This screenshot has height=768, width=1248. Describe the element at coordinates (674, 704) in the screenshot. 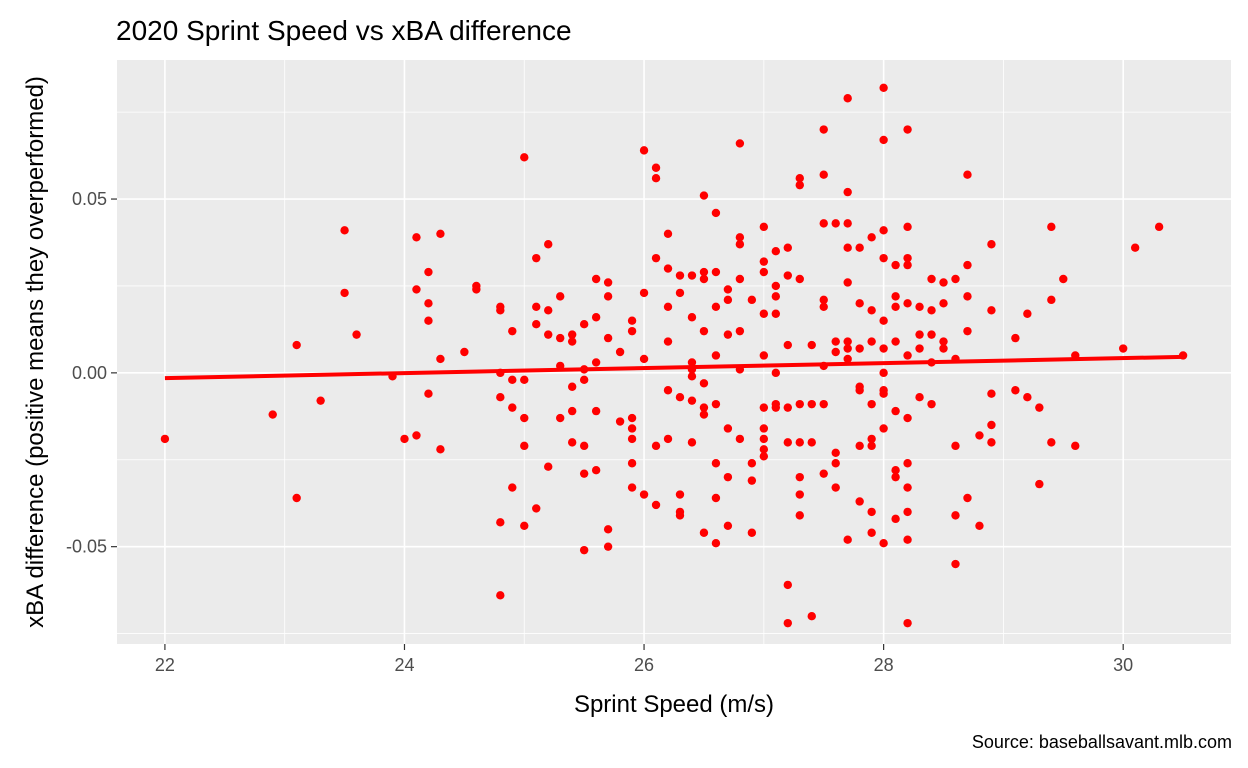

I see `x-axis-title: Sprint Speed (m/s)` at that location.